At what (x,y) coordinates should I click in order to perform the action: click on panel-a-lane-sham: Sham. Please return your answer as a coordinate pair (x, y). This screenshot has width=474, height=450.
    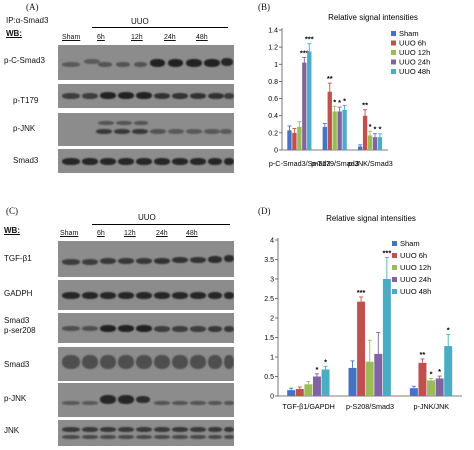
    Looking at the image, I should click on (71, 37).